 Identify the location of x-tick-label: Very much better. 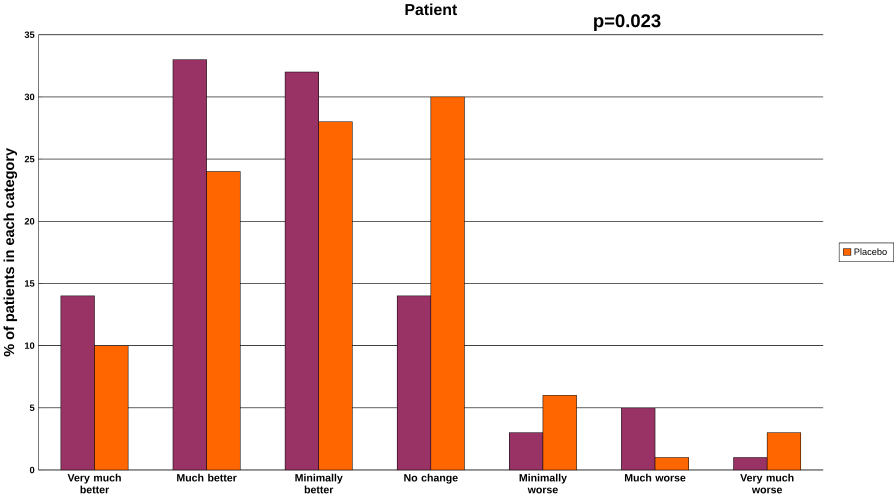
(94, 484).